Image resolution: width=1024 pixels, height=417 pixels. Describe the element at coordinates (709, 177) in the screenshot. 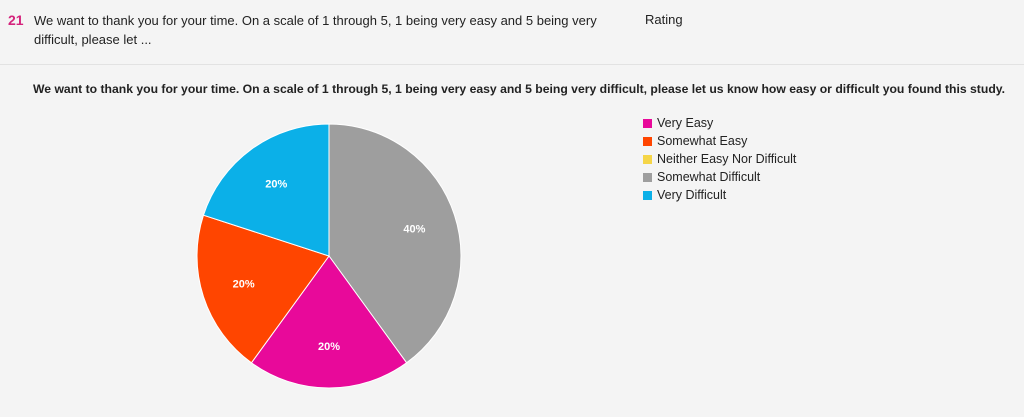

I see `legend-label: Somewhat Difficult` at that location.